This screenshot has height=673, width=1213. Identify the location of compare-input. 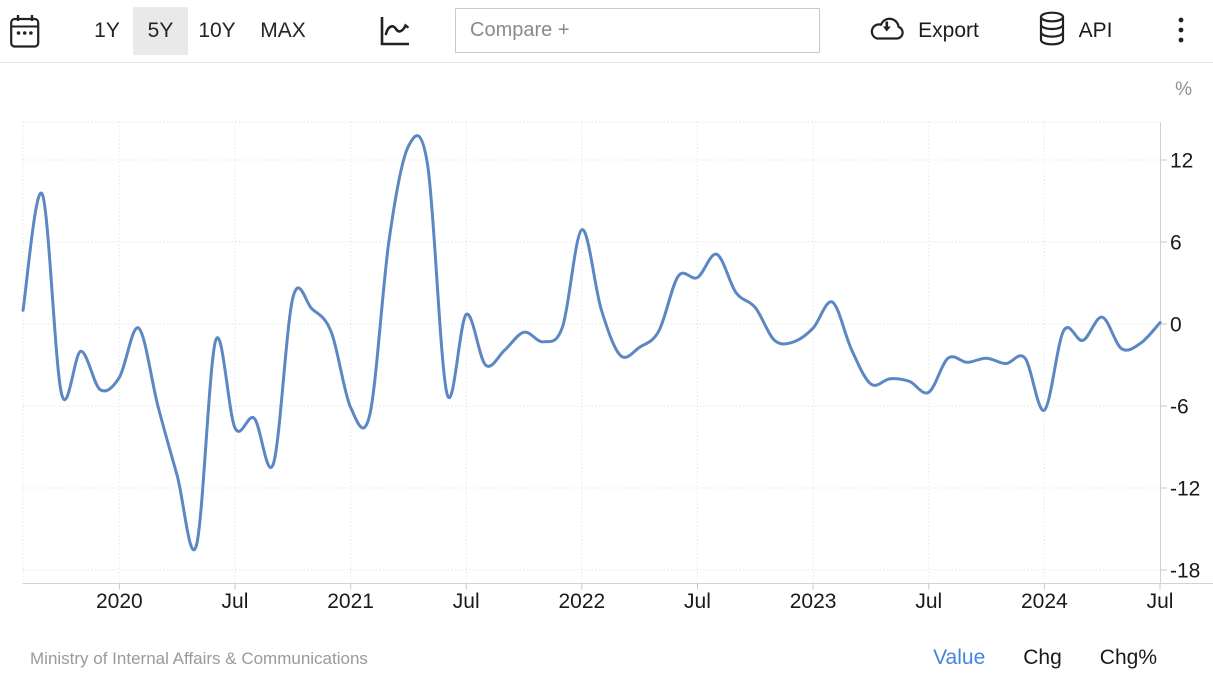
(637, 30).